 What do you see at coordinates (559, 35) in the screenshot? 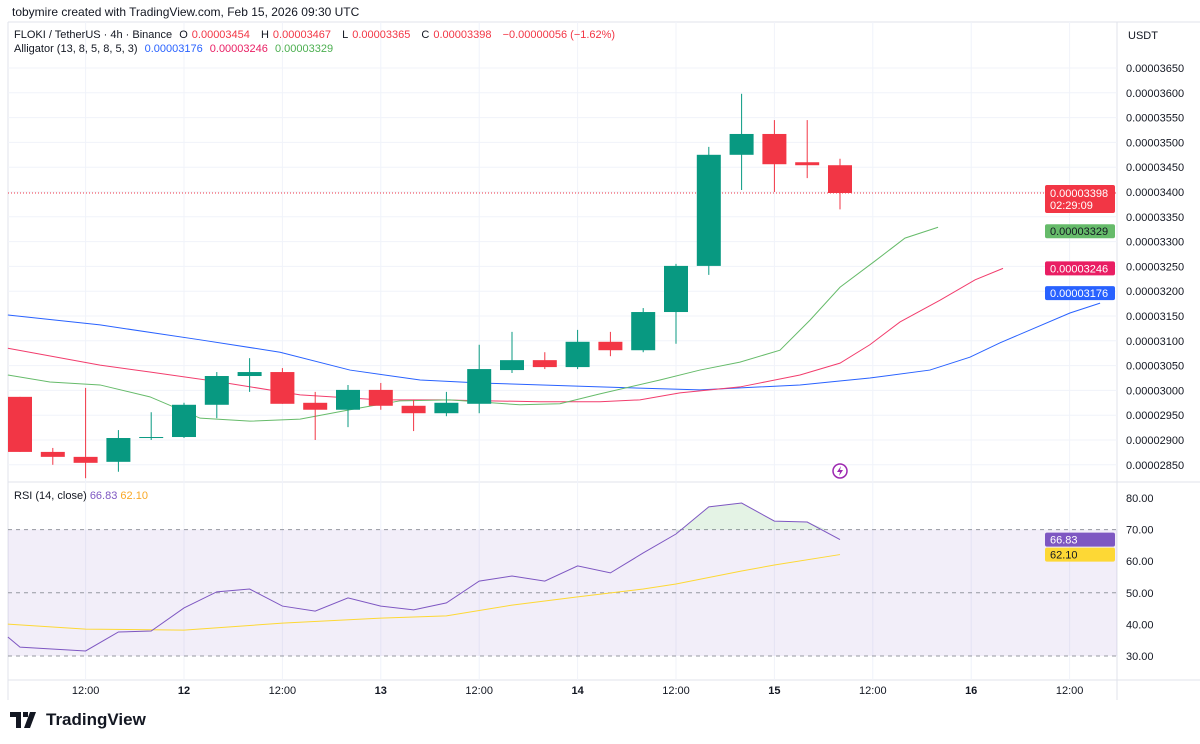
I see `change-value: −0.00000056 (−1.62%)` at bounding box center [559, 35].